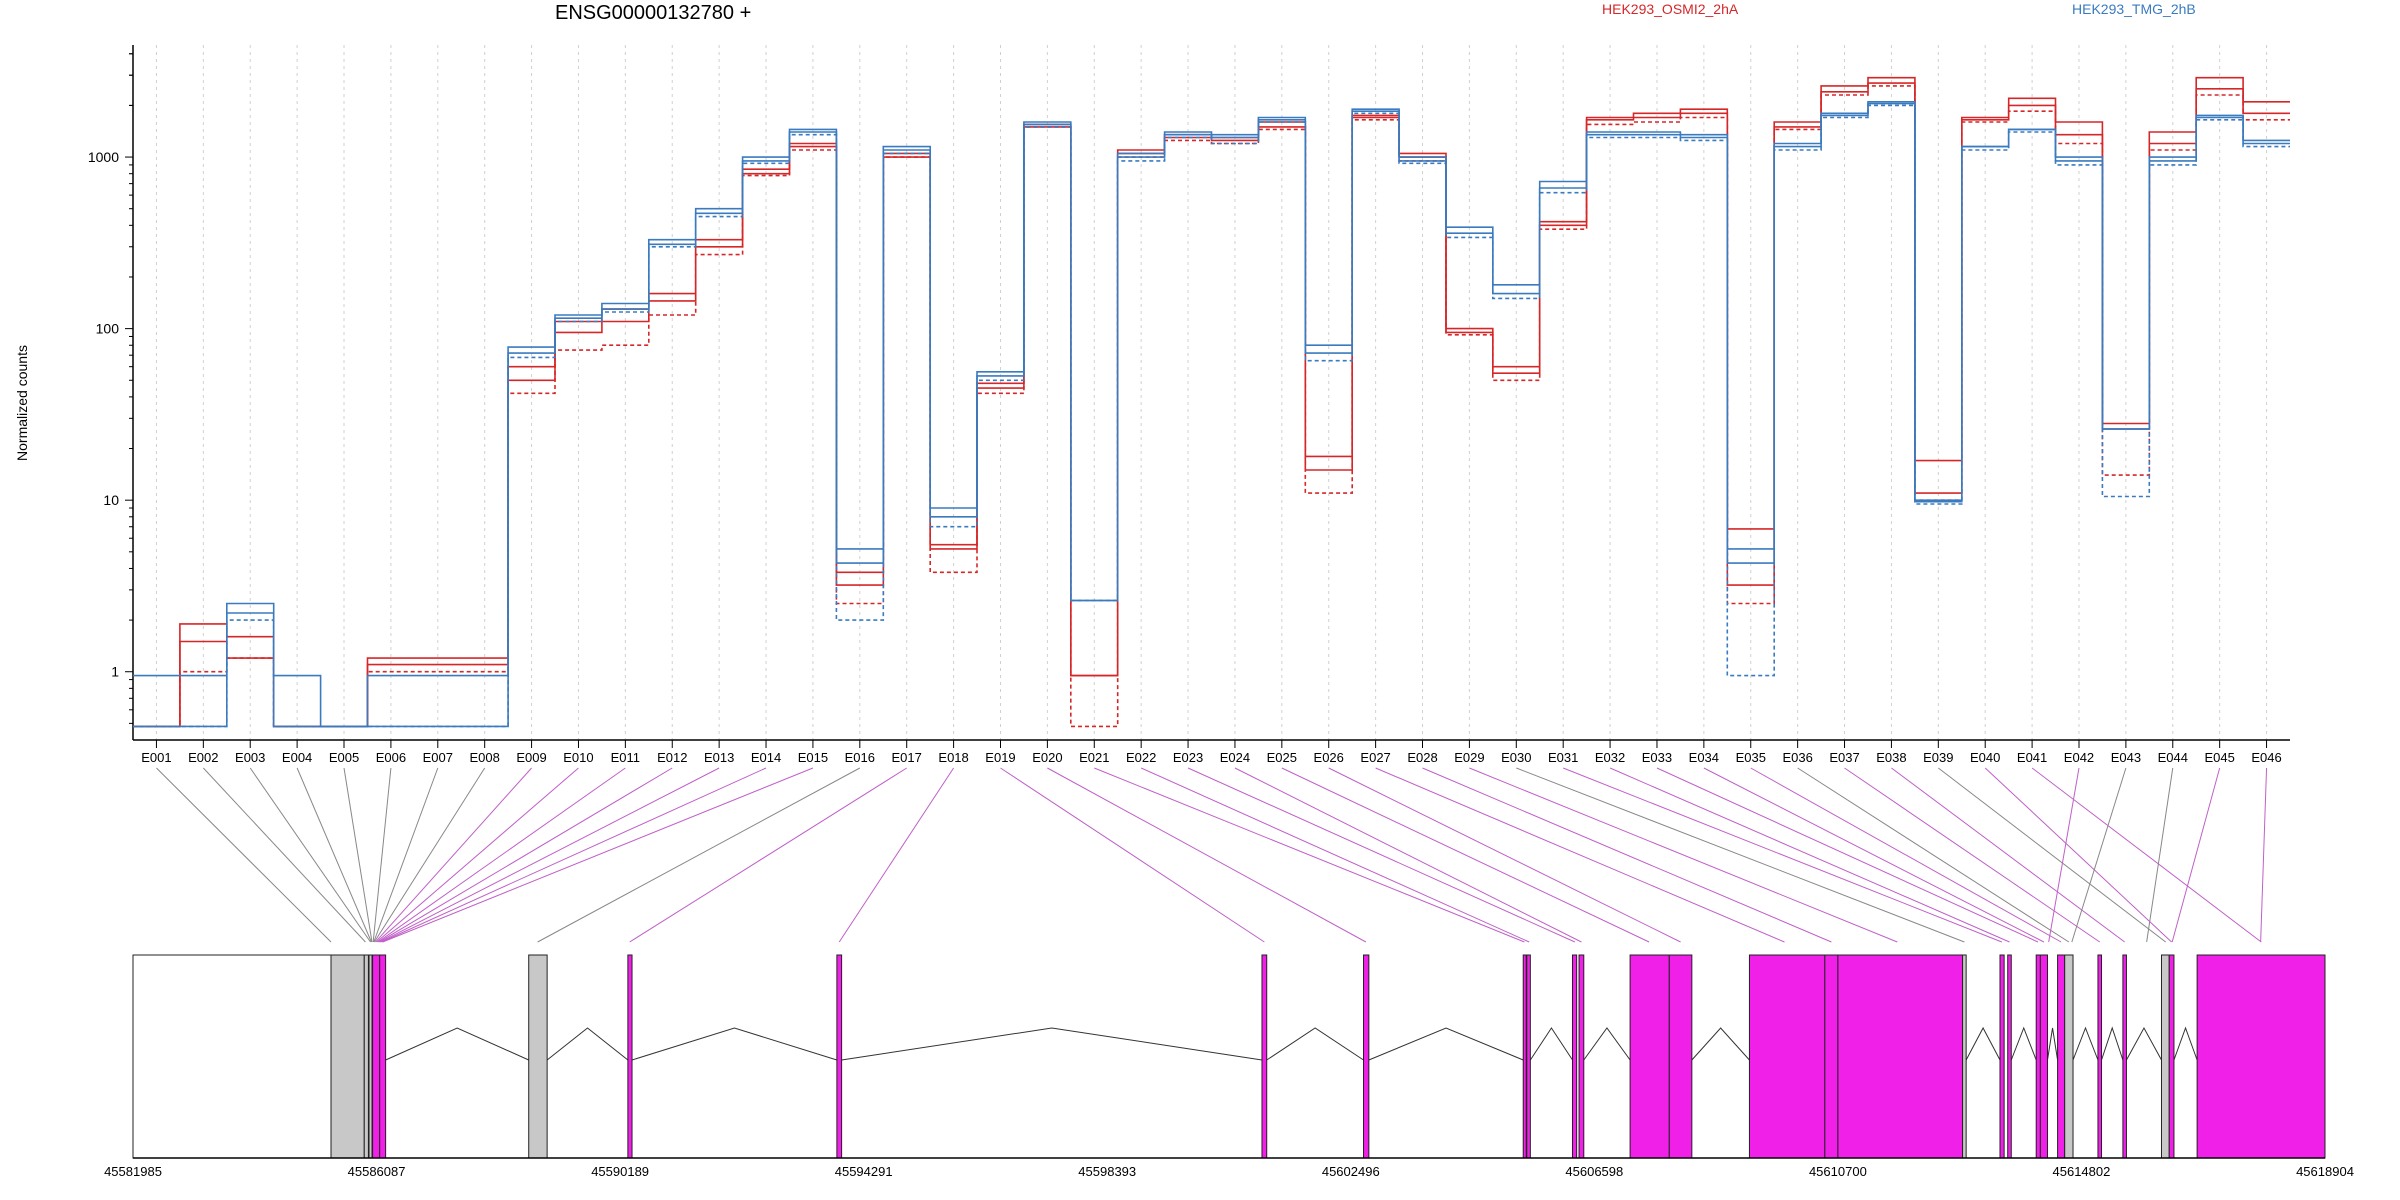  What do you see at coordinates (1107, 1171) in the screenshot?
I see `genome-coordinate-label: 45598393` at bounding box center [1107, 1171].